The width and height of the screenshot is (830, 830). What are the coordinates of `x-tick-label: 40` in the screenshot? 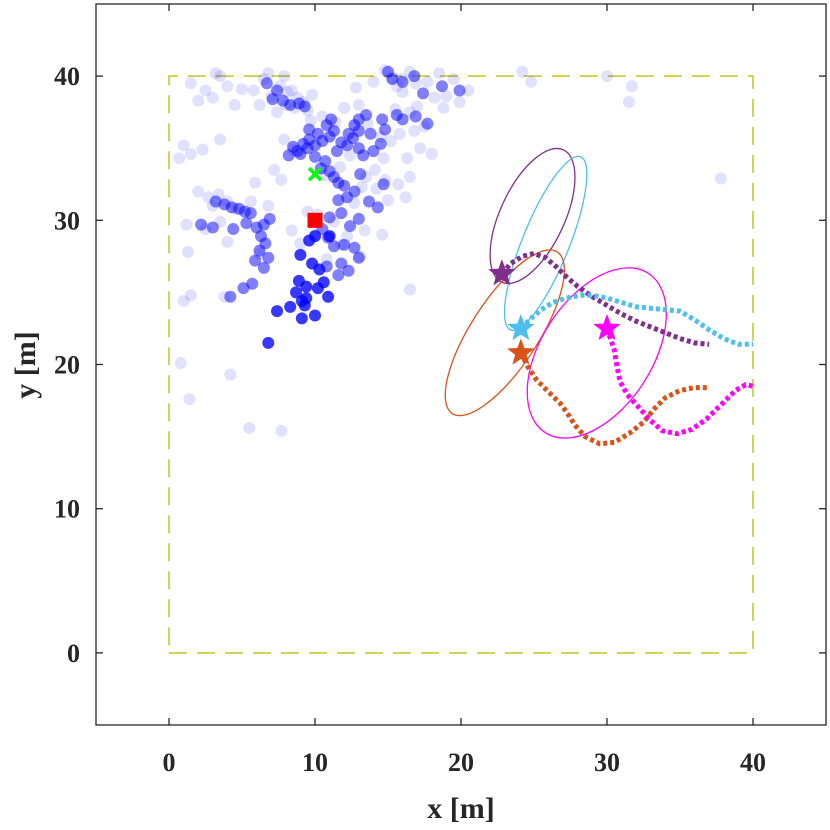 It's located at (753, 762).